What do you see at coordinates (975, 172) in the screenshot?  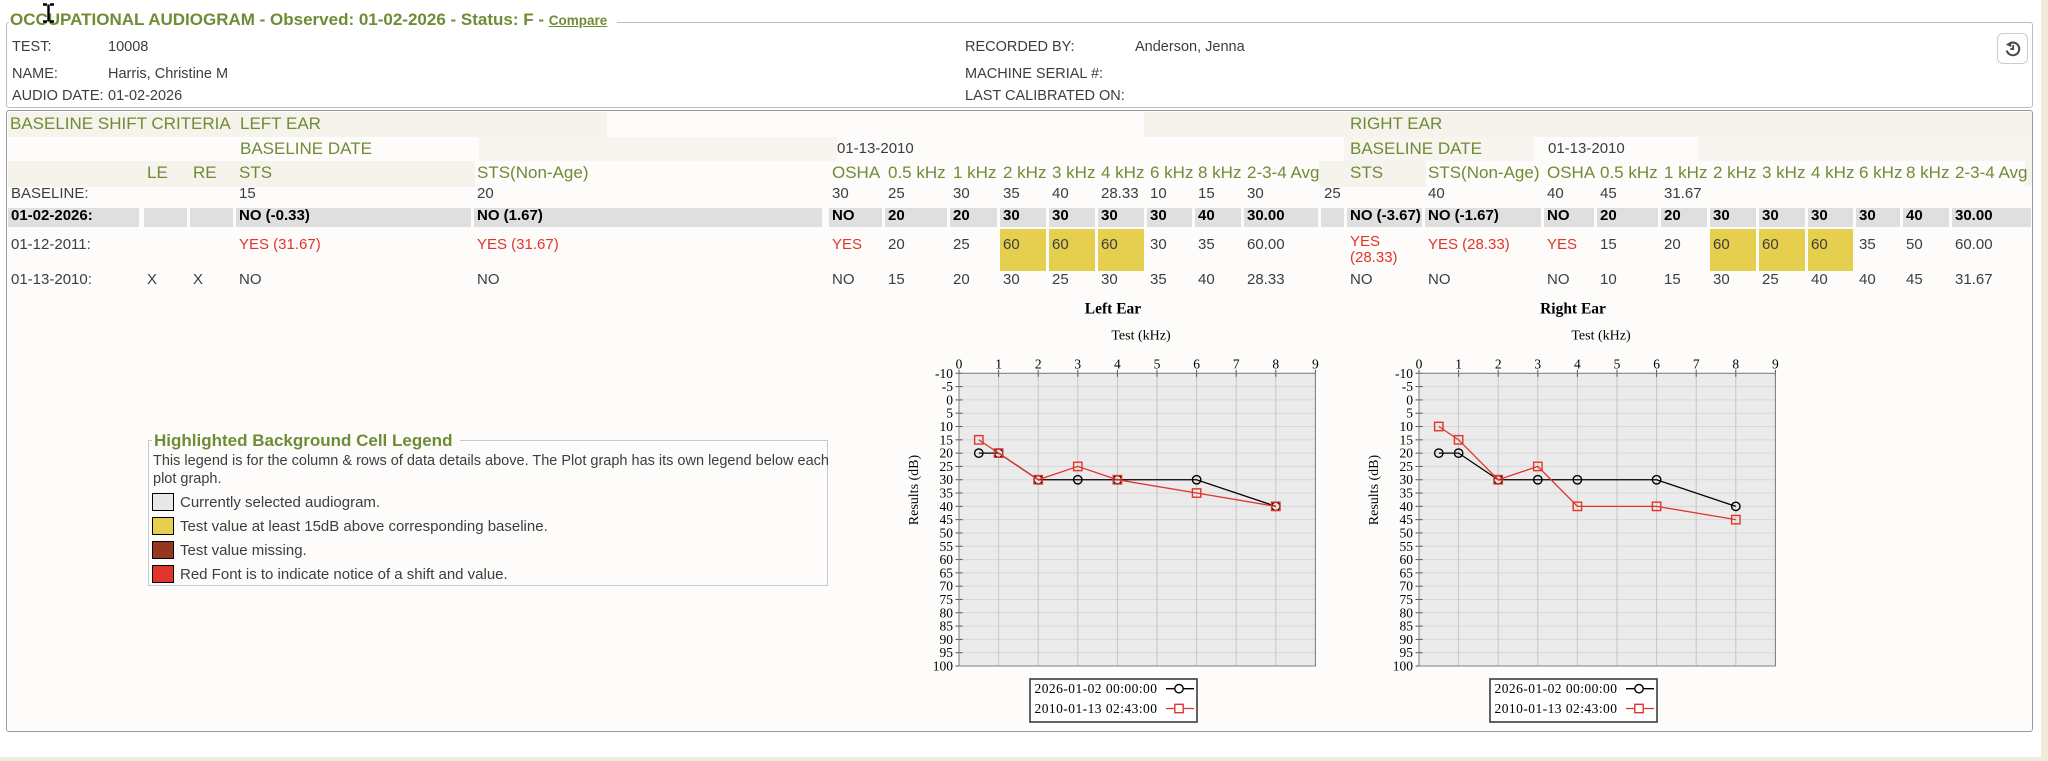 I see `column-header-f1: 1 kHz` at bounding box center [975, 172].